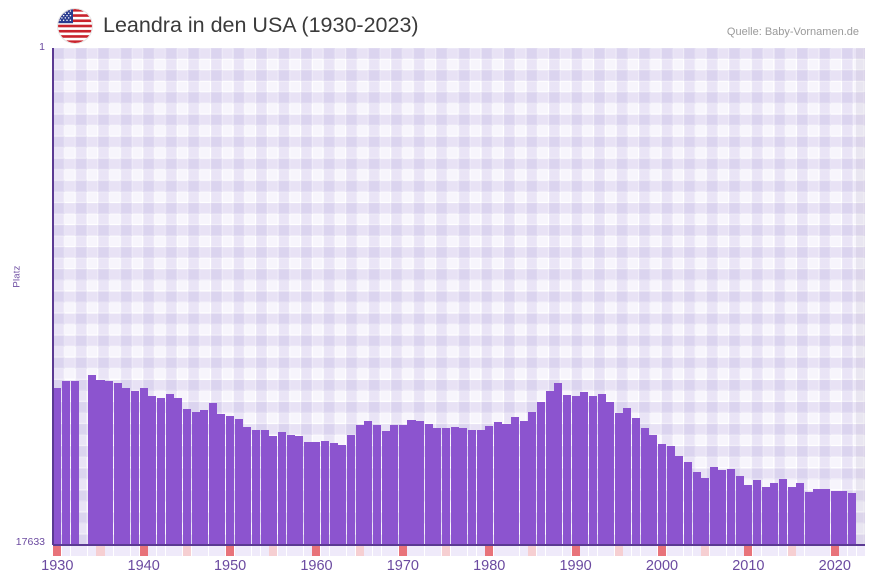 This screenshot has height=587, width=873. What do you see at coordinates (75, 26) in the screenshot?
I see `us-flag-icon` at bounding box center [75, 26].